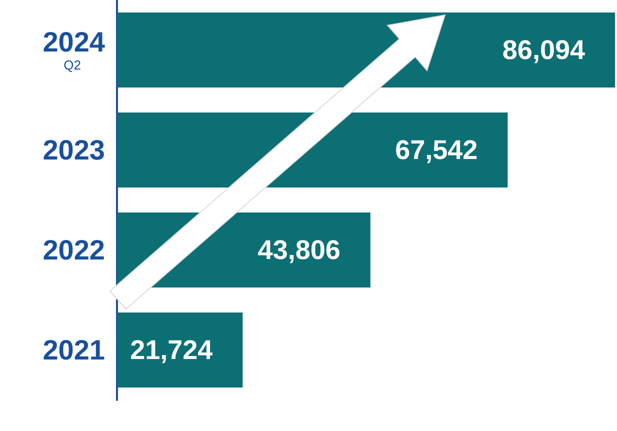 Image resolution: width=617 pixels, height=431 pixels. I want to click on y-tick-label: 2021, so click(73, 350).